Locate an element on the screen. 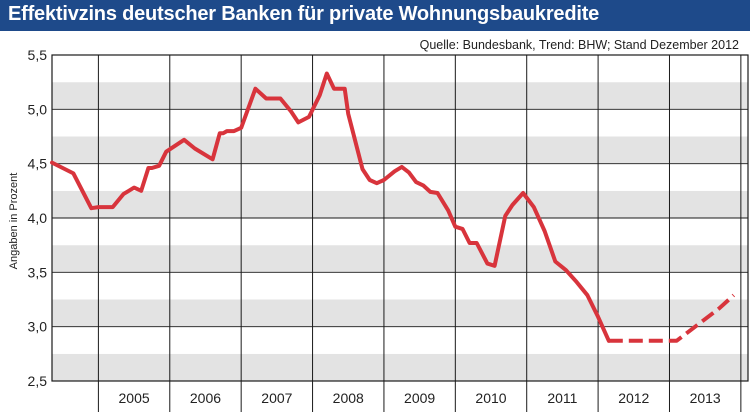  x-tick-label: 2012 is located at coordinates (633, 398).